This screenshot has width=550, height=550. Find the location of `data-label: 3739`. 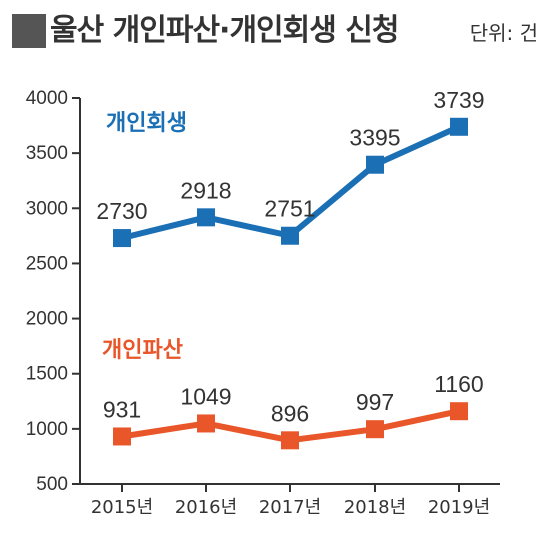

data-label: 3739 is located at coordinates (458, 100).